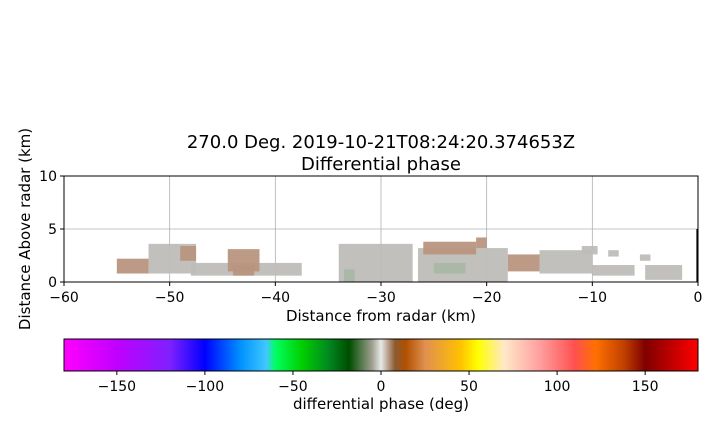 The width and height of the screenshot is (720, 432). What do you see at coordinates (381, 142) in the screenshot?
I see `chart-title: 270.0 Deg. 2019-10-21T08:24:20.374653Z` at bounding box center [381, 142].